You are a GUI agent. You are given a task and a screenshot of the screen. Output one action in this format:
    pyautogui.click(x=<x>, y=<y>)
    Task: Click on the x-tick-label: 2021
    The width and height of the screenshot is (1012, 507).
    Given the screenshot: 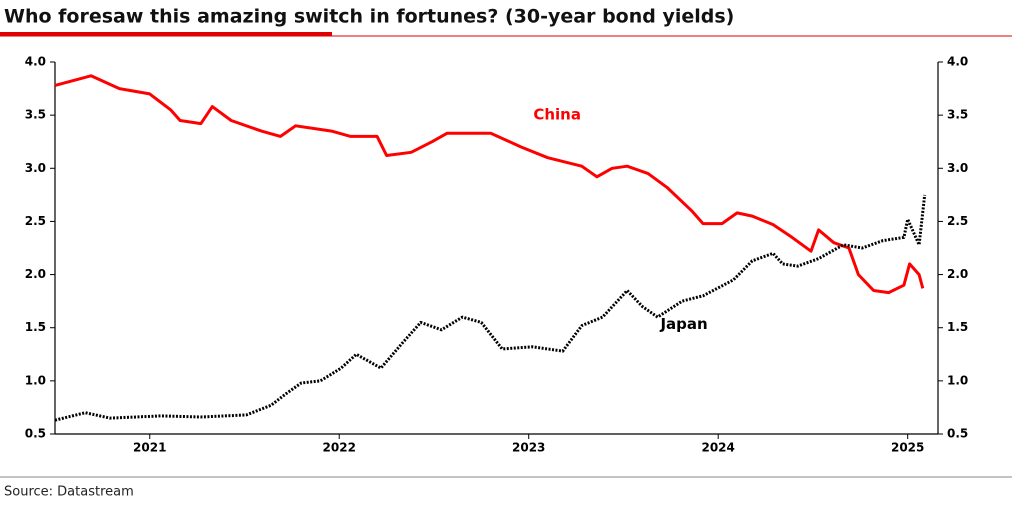 What is the action you would take?
    pyautogui.click(x=149, y=448)
    